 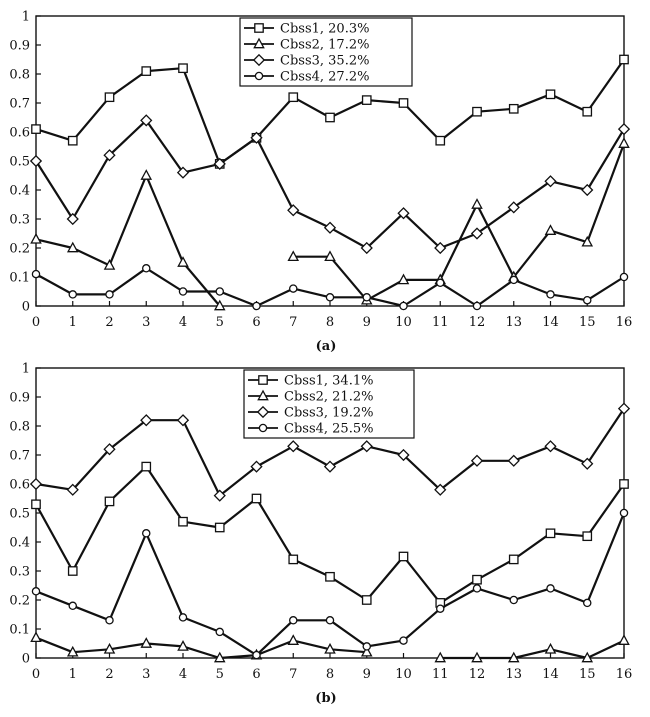 I want to click on x-tick-label: 15, so click(x=587, y=322).